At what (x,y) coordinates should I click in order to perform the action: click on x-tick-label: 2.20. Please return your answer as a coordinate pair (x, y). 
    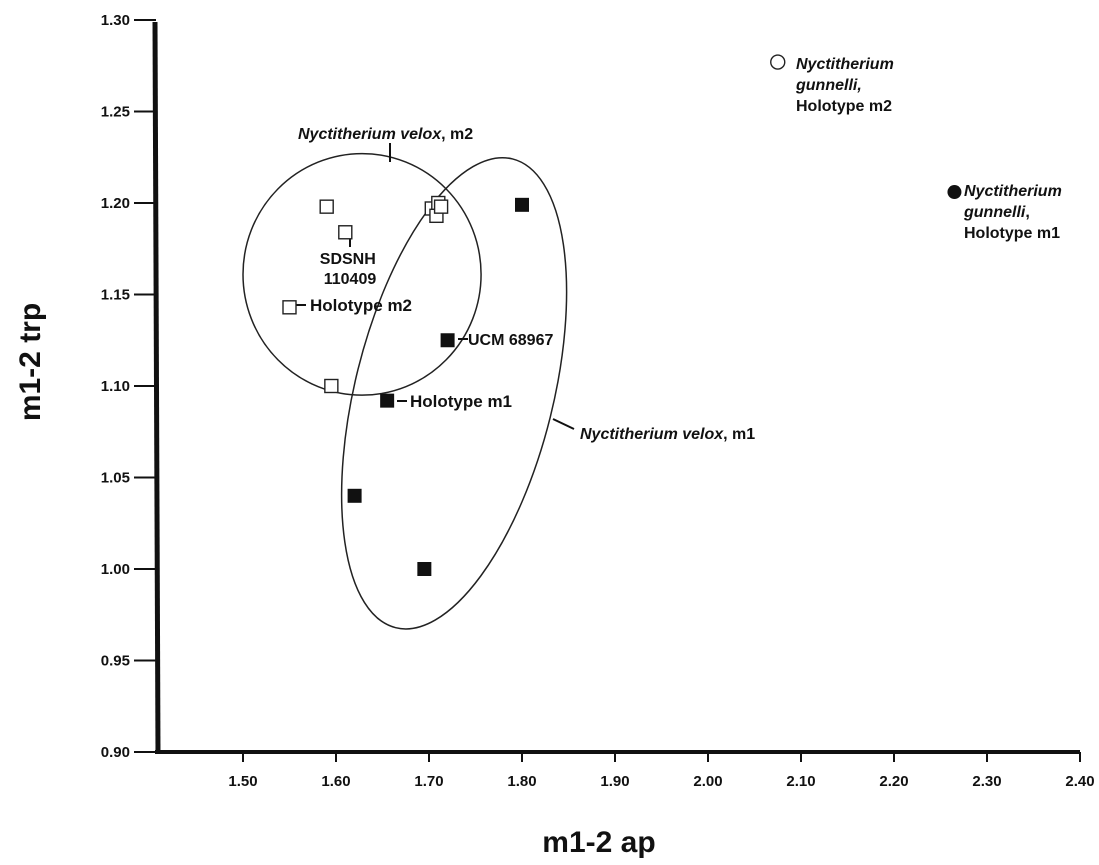
    Looking at the image, I should click on (893, 781).